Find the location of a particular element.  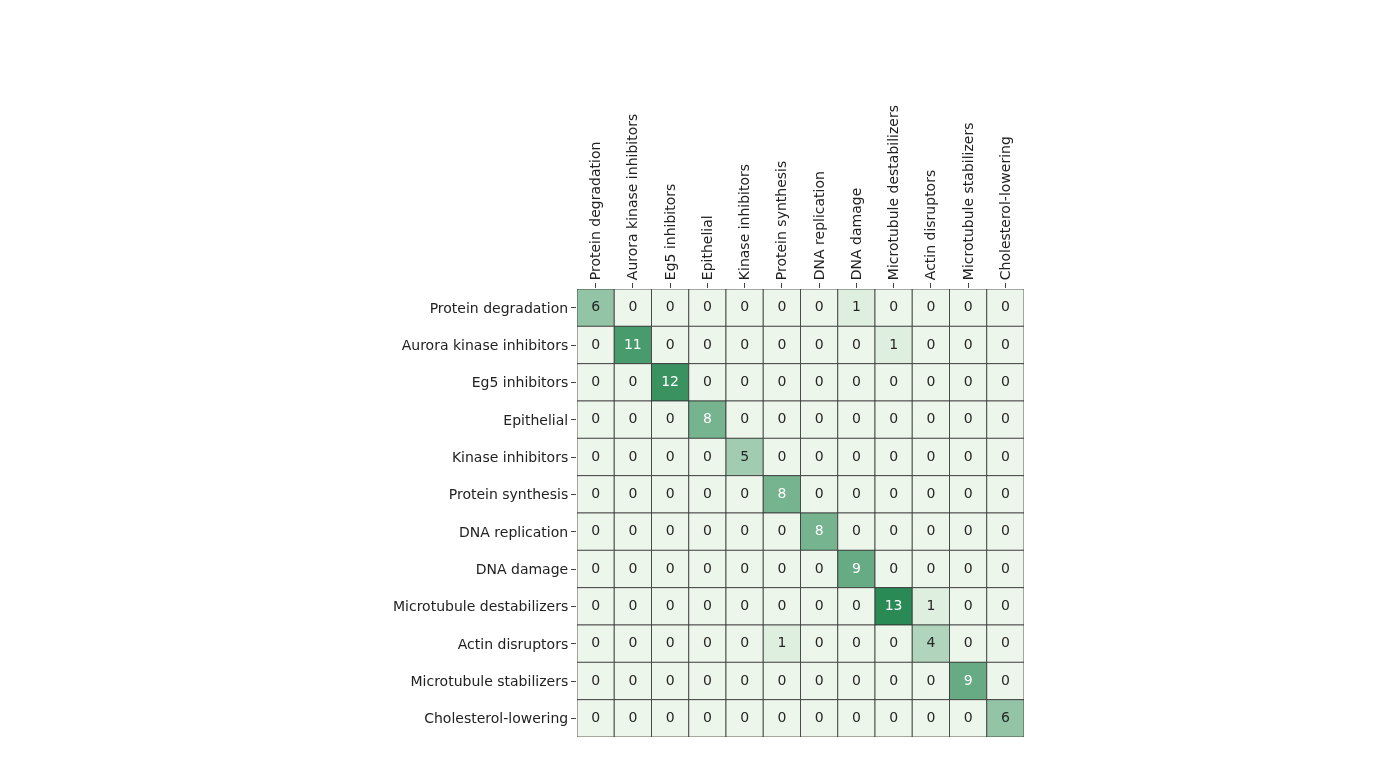

y-tick-label: Cholesterol-lowering is located at coordinates (496, 718).